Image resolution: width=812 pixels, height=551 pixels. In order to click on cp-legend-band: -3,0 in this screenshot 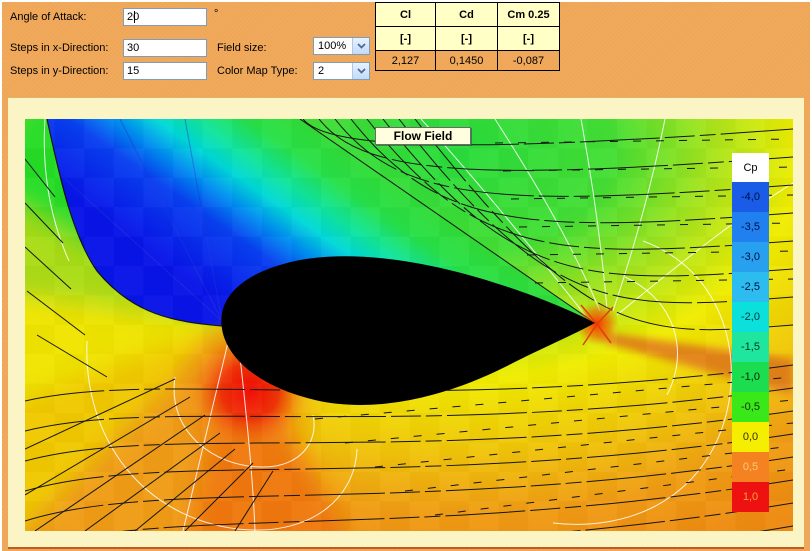, I will do `click(750, 257)`.